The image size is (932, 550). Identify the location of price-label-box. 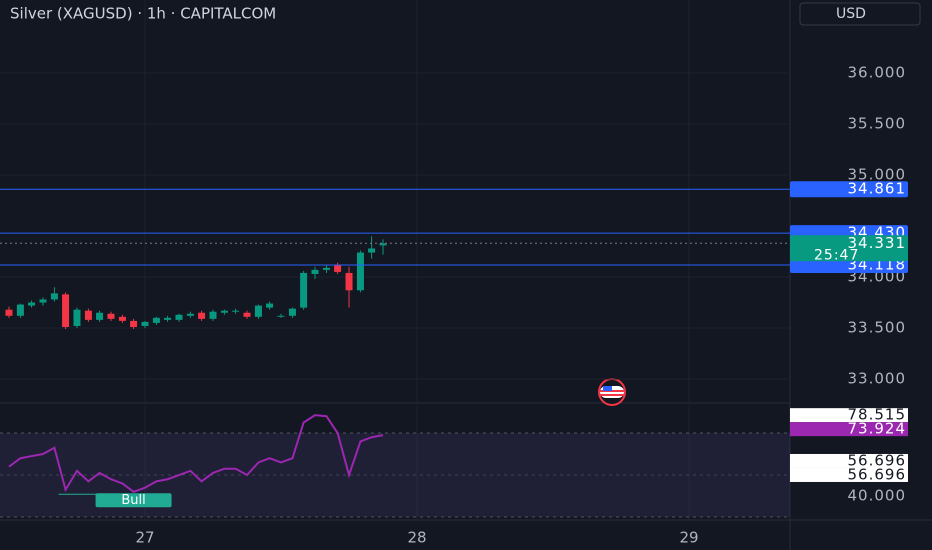
(849, 189).